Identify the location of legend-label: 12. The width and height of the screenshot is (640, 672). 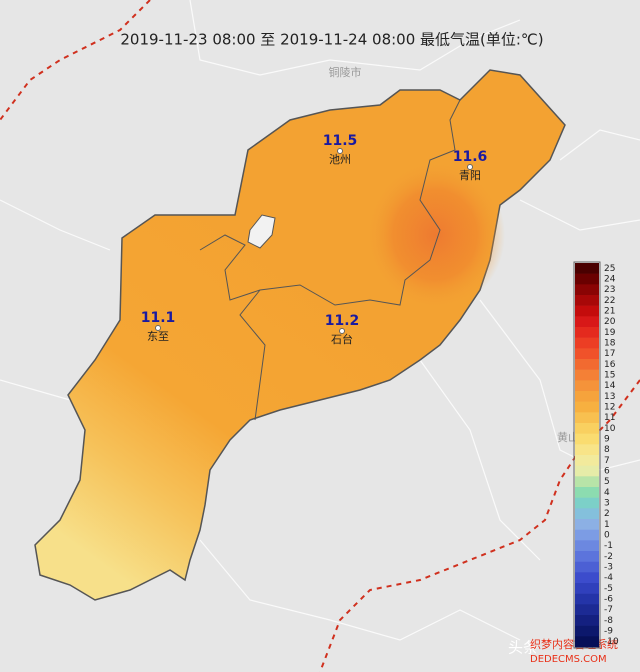
(609, 408).